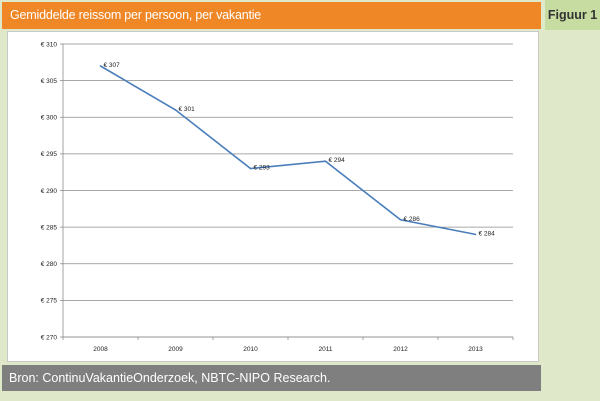 Image resolution: width=600 pixels, height=401 pixels. What do you see at coordinates (250, 349) in the screenshot?
I see `x-tick-label: 2010` at bounding box center [250, 349].